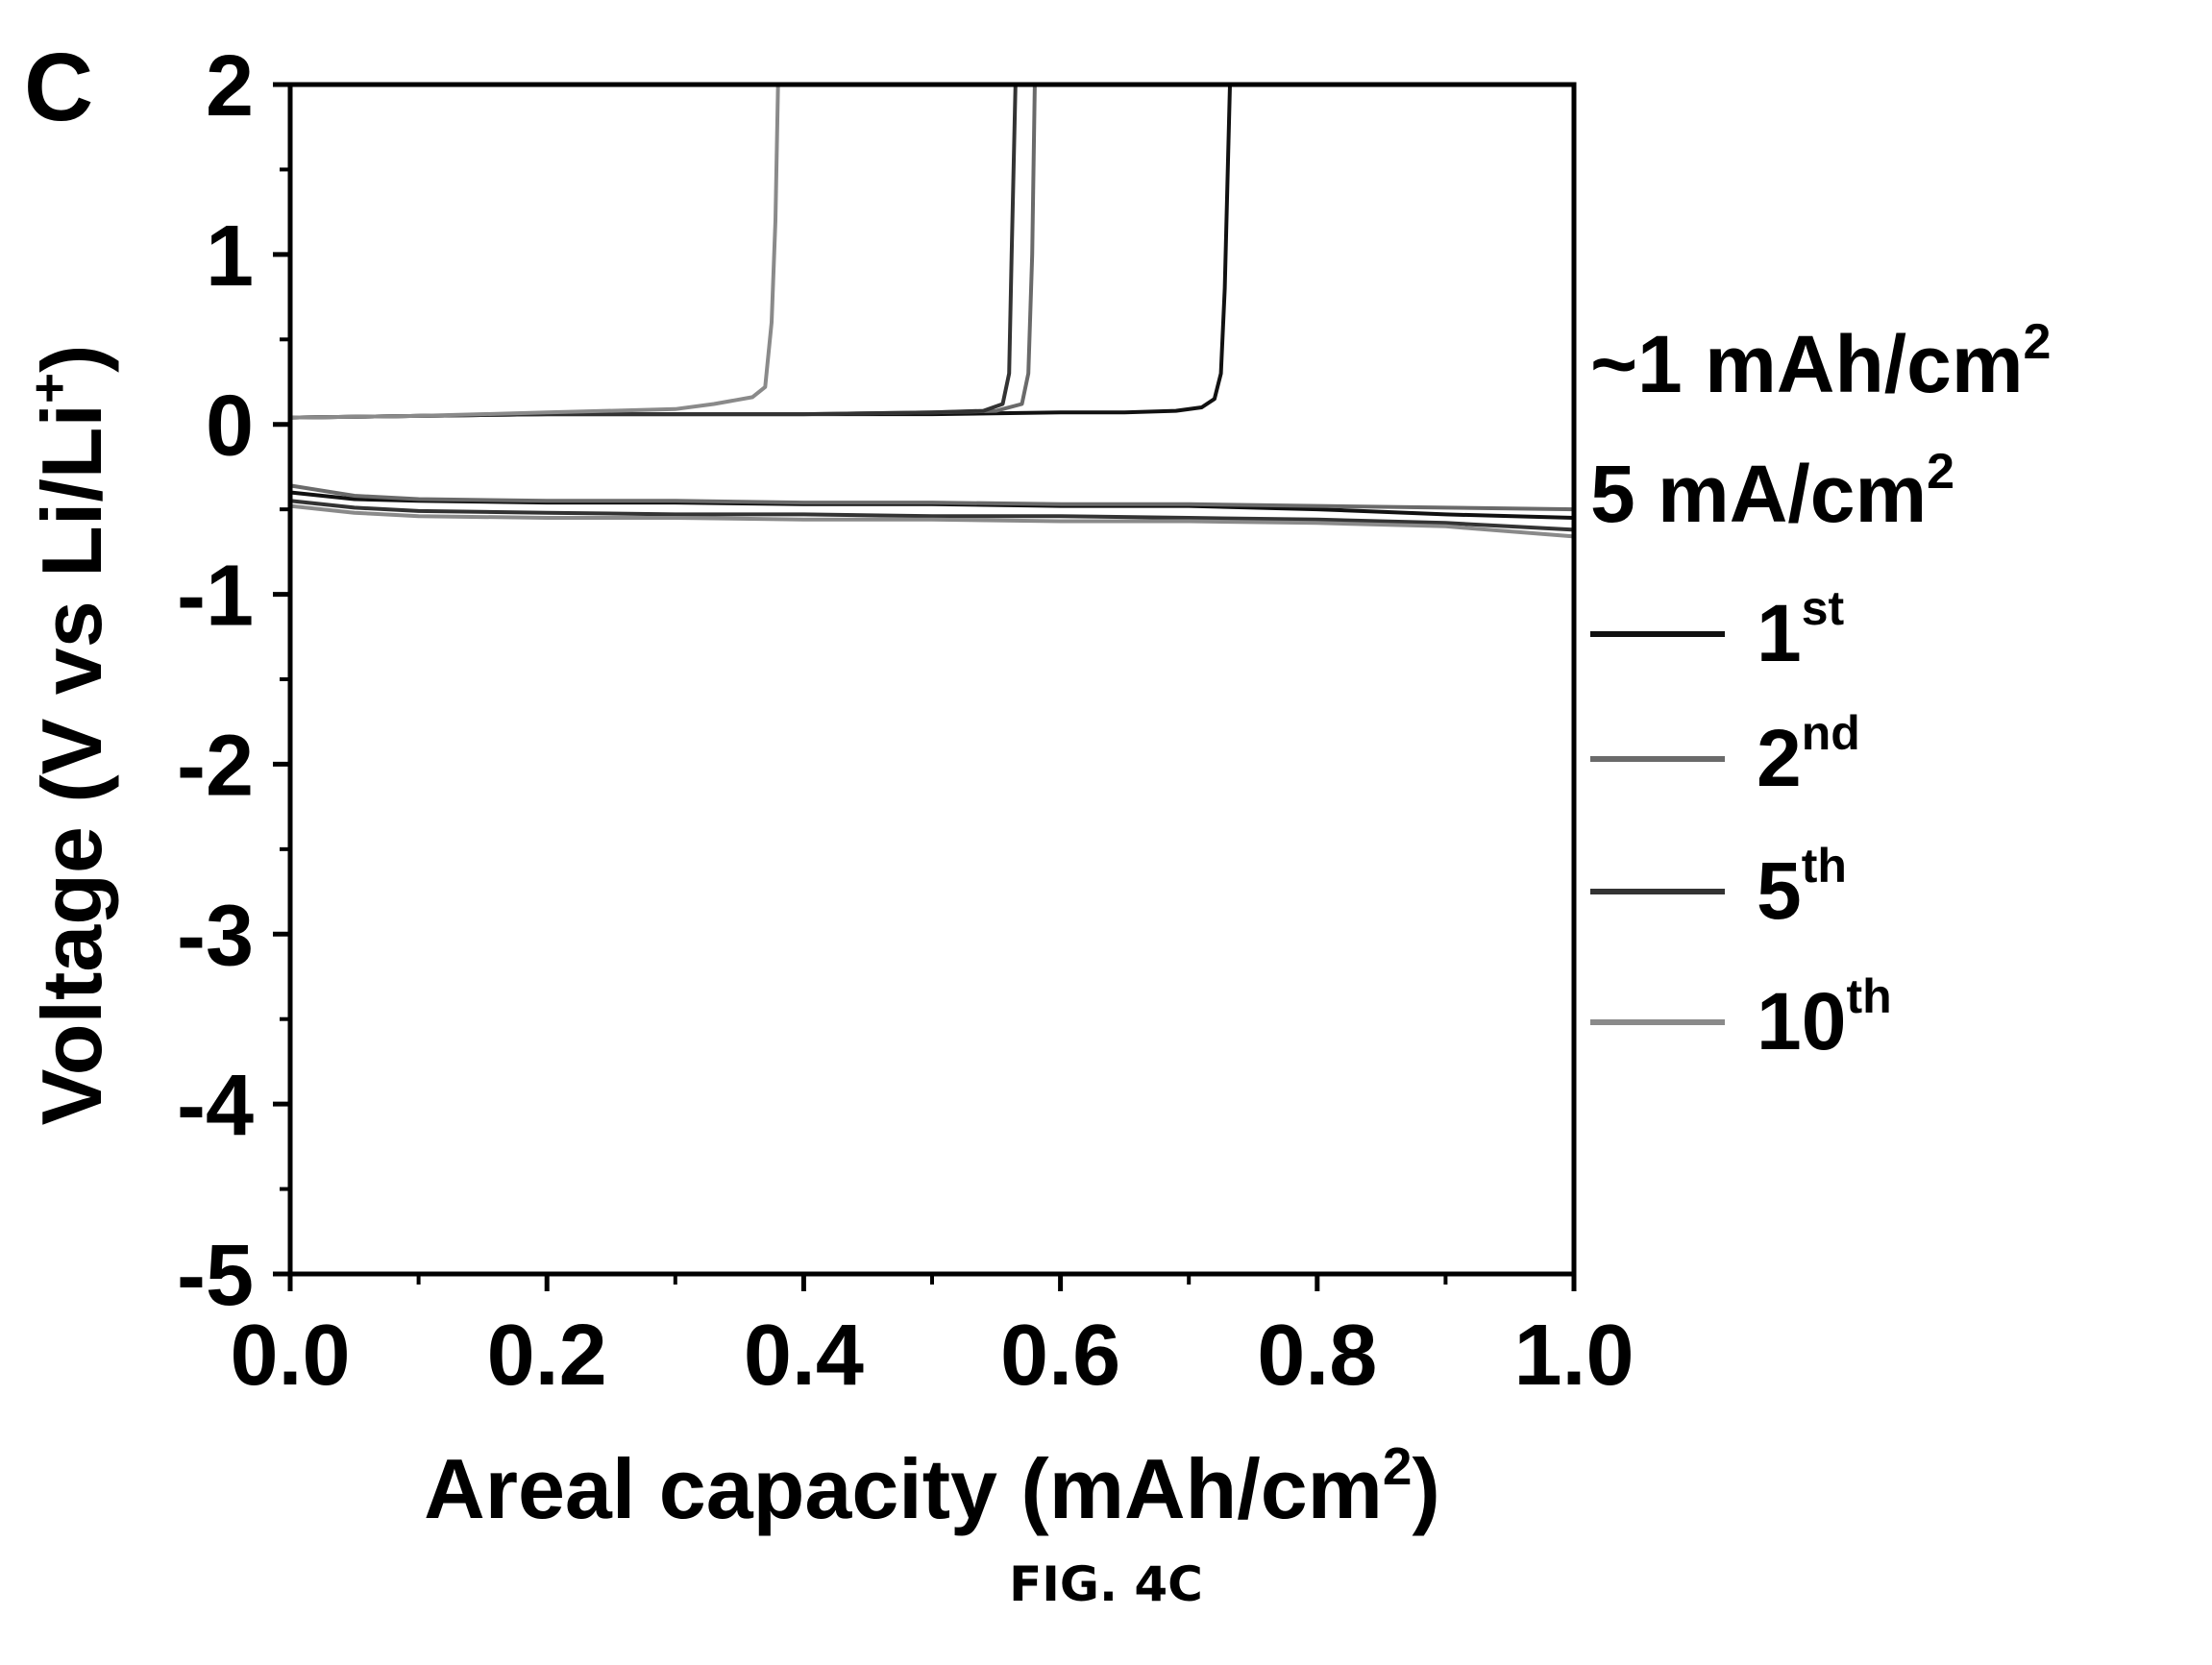 The image size is (2212, 1665). I want to click on y-tick-label: -2, so click(215, 766).